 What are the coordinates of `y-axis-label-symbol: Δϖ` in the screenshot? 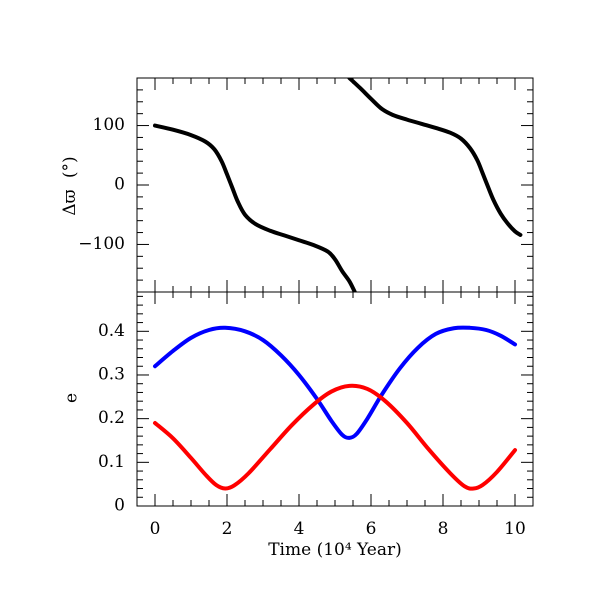 It's located at (70, 202).